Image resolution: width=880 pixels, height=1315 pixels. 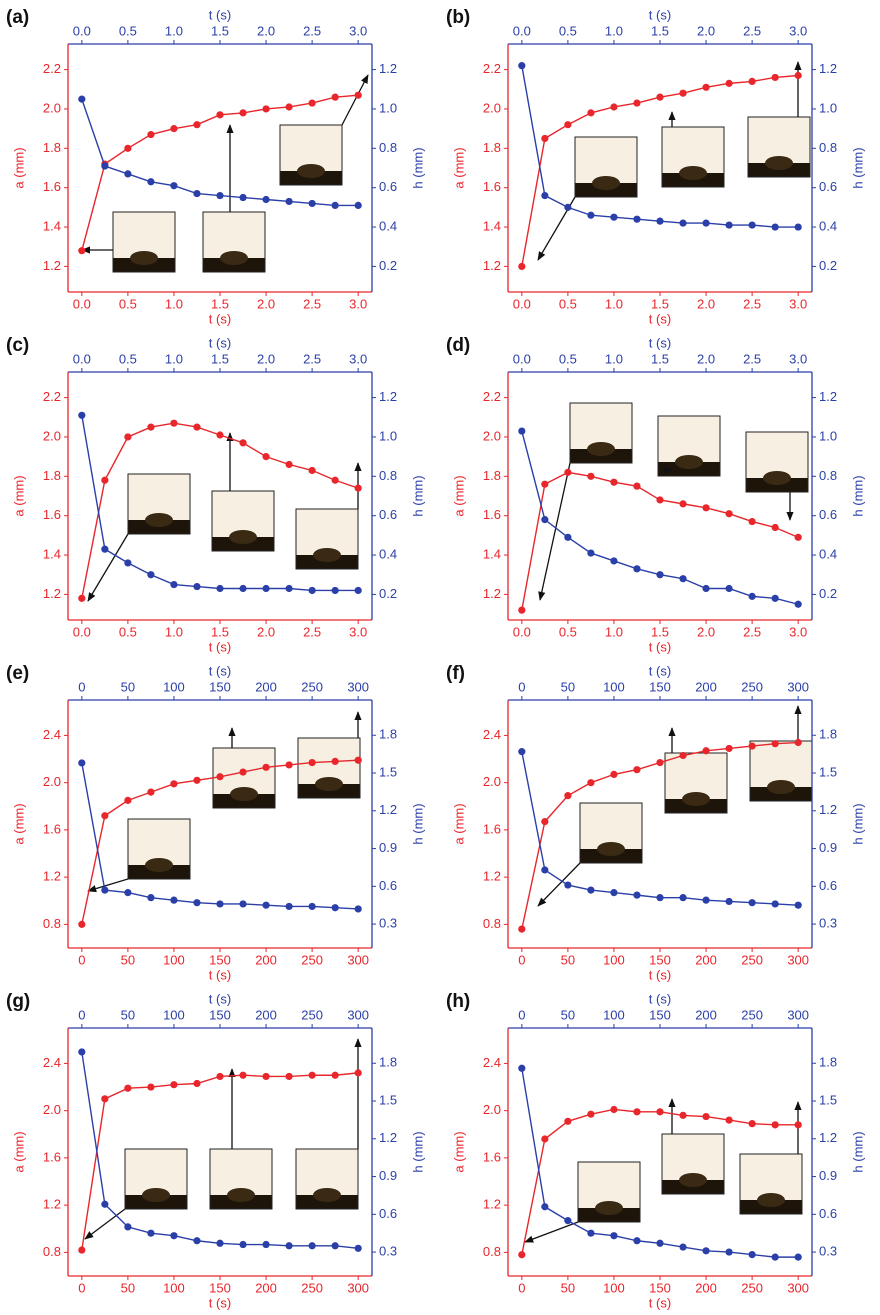 What do you see at coordinates (174, 631) in the screenshot?
I see `x-tick-label: 1.0` at bounding box center [174, 631].